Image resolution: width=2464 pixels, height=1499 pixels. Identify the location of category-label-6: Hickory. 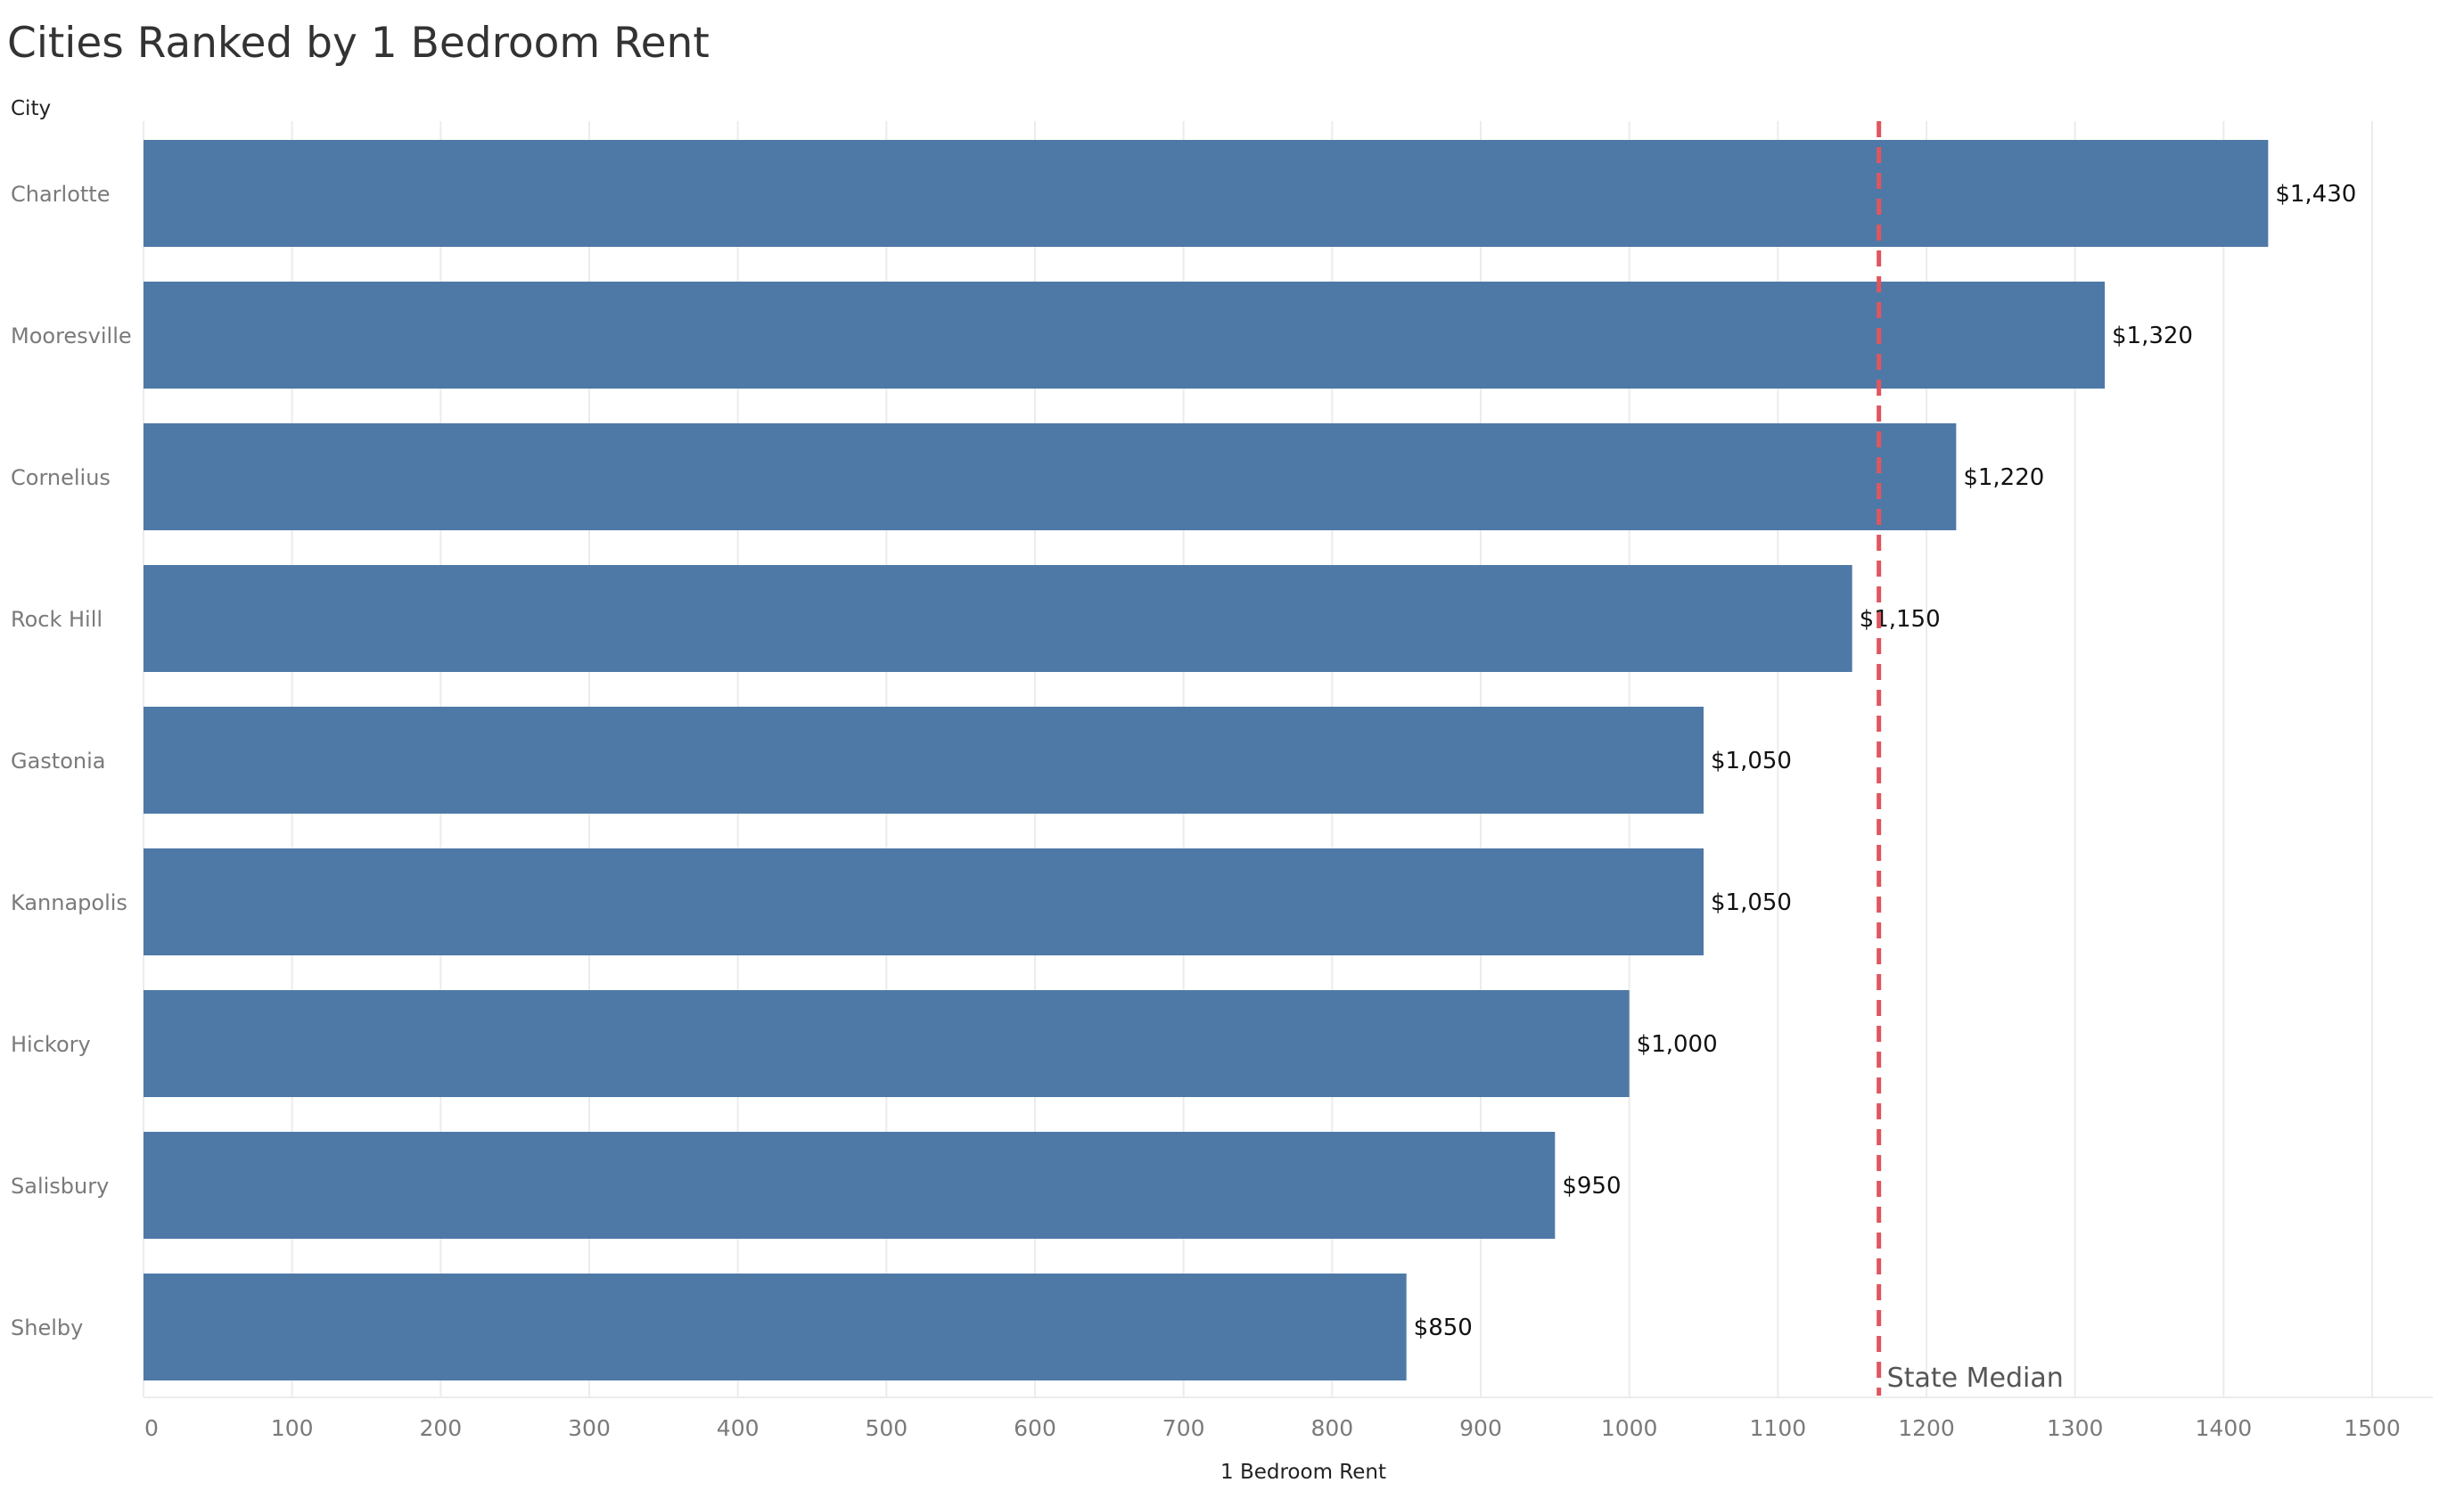
(51, 1044).